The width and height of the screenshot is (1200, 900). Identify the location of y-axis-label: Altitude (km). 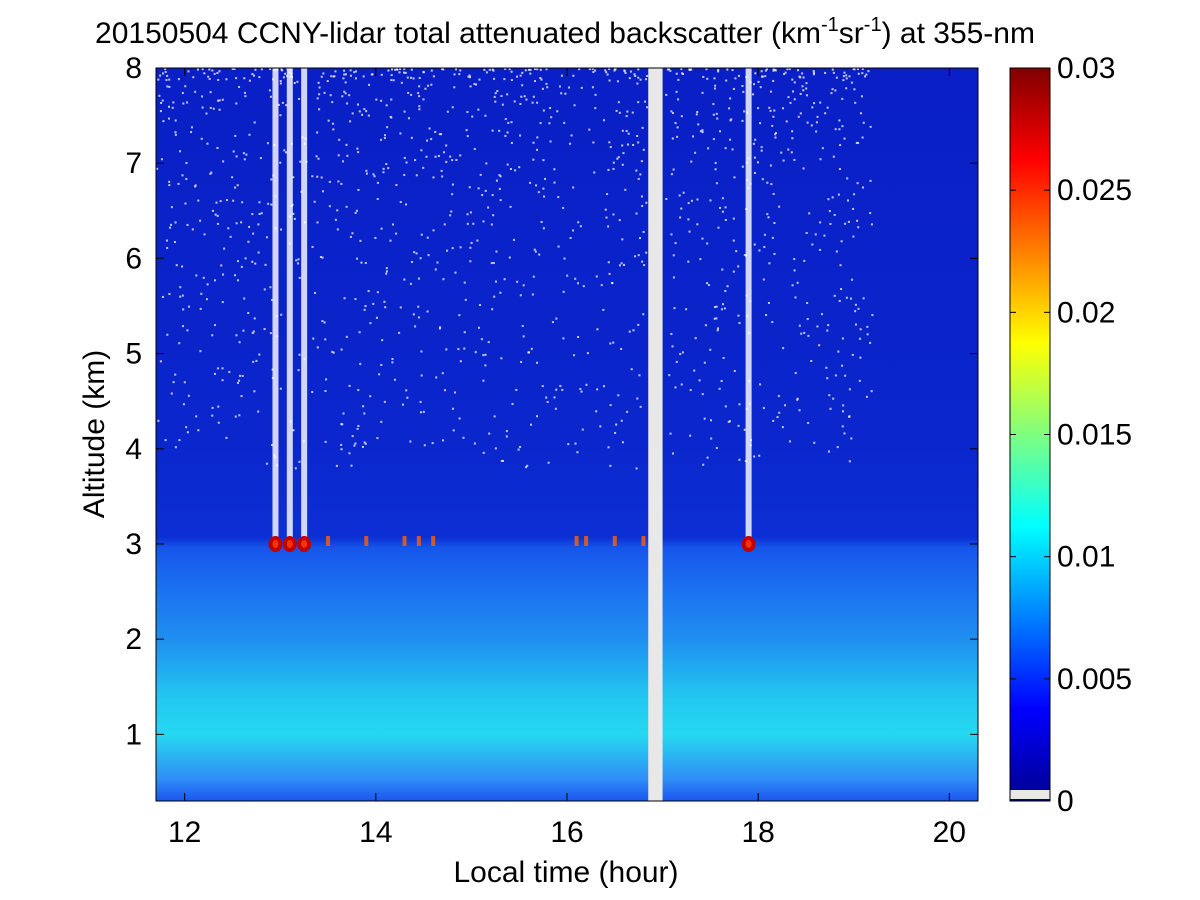
(94, 434).